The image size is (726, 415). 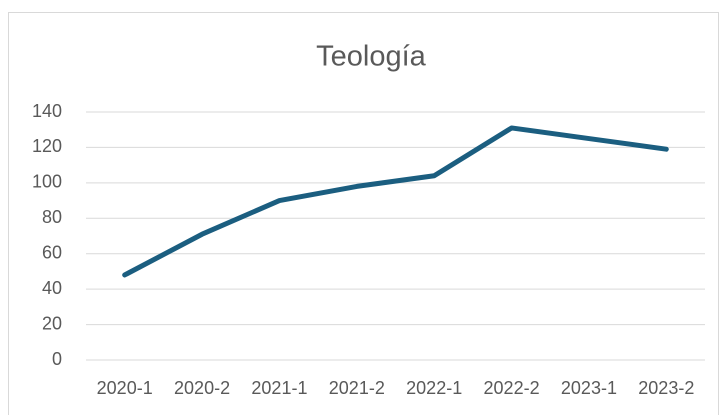 I want to click on y-tick-label: 0, so click(x=57, y=359).